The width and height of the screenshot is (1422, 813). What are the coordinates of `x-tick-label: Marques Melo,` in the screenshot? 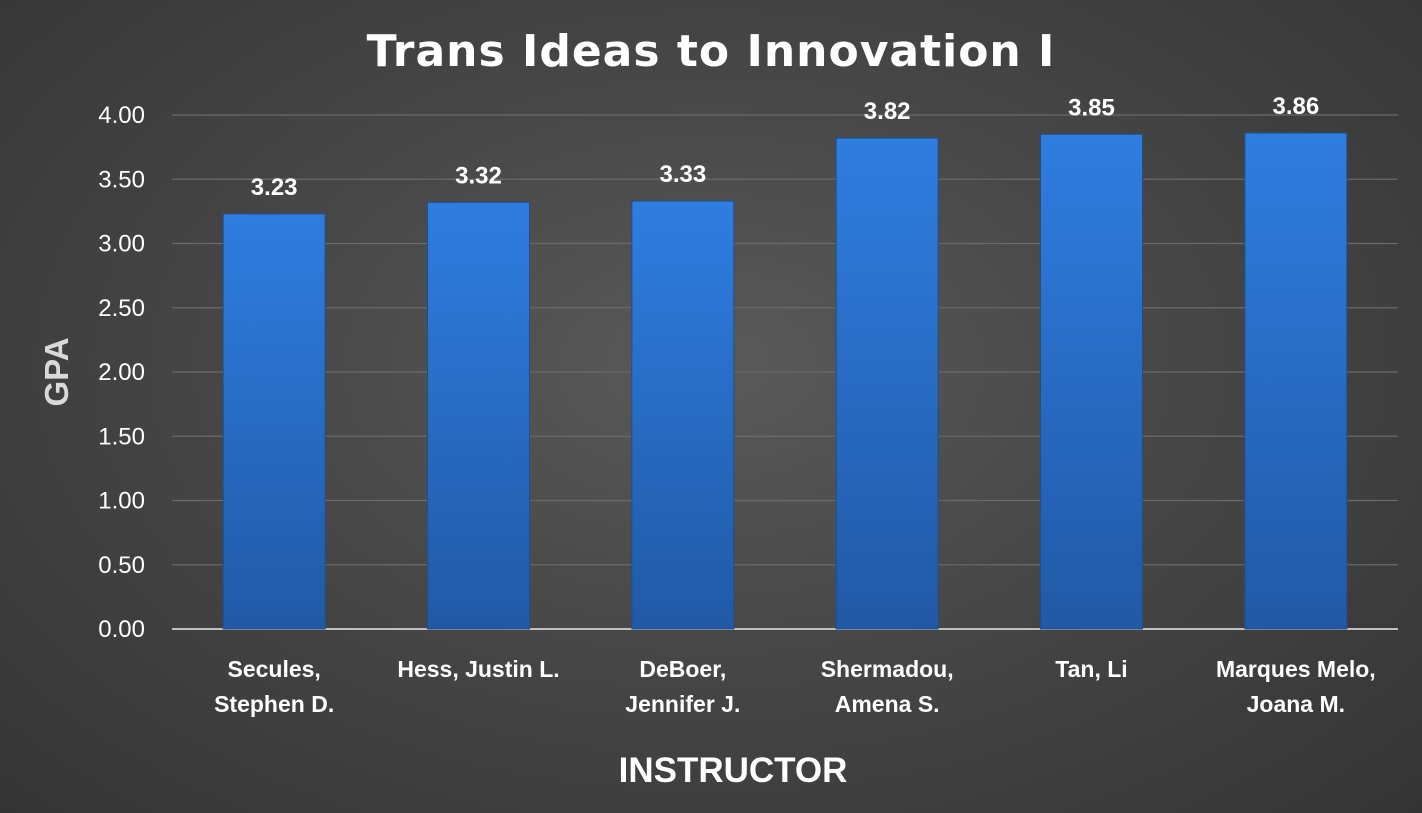 It's located at (1296, 669).